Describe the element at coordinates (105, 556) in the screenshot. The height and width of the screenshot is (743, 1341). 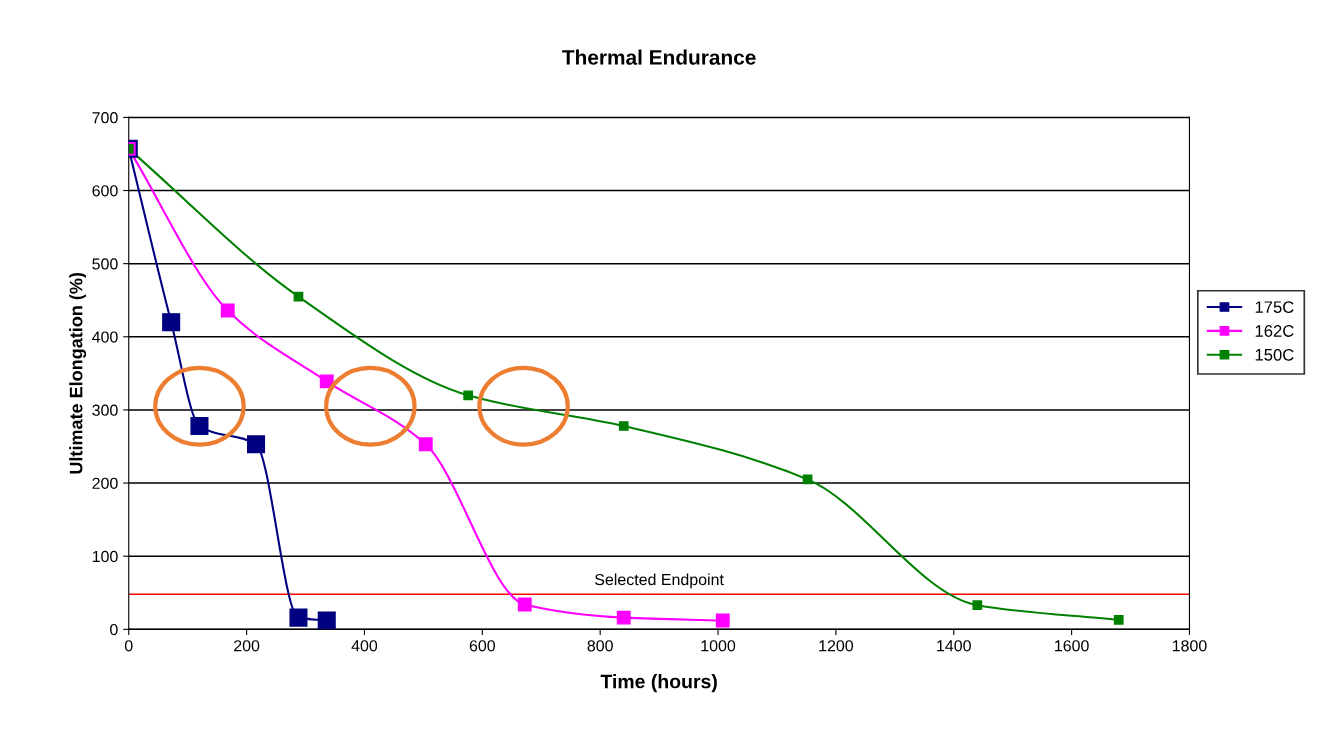
I see `y-tick-label: 100` at that location.